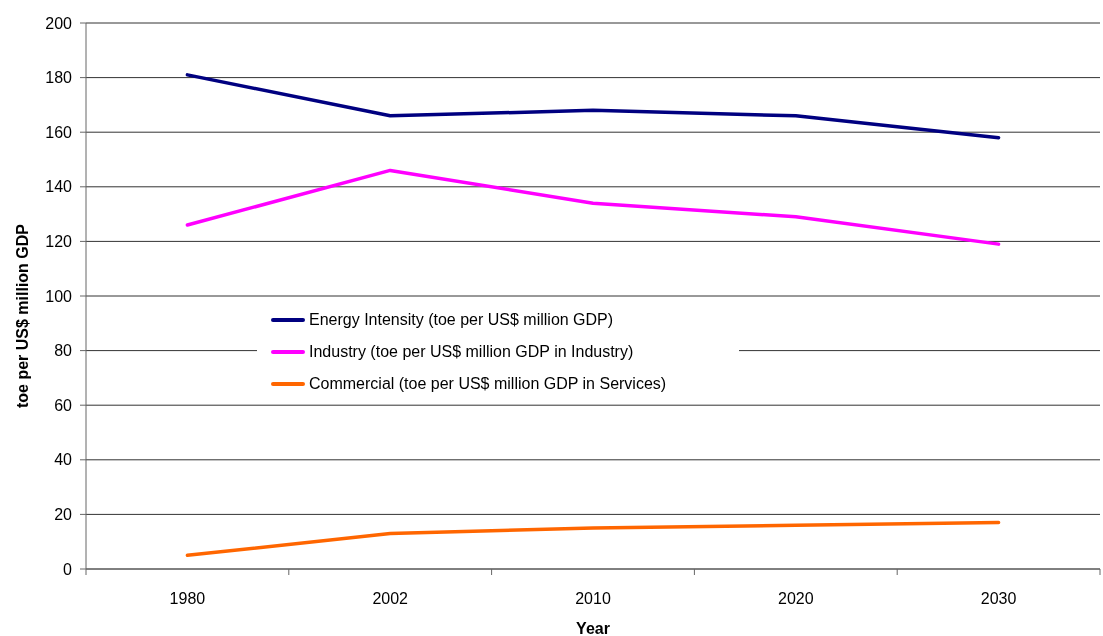  What do you see at coordinates (63, 460) in the screenshot?
I see `y-tick-label: 40` at bounding box center [63, 460].